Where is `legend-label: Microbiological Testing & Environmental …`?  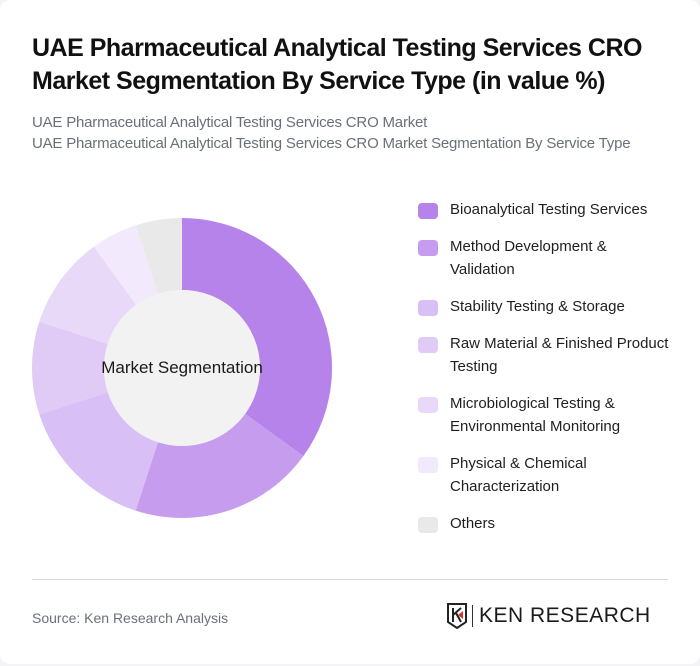
legend-label: Microbiological Testing & Environmental … is located at coordinates (535, 415).